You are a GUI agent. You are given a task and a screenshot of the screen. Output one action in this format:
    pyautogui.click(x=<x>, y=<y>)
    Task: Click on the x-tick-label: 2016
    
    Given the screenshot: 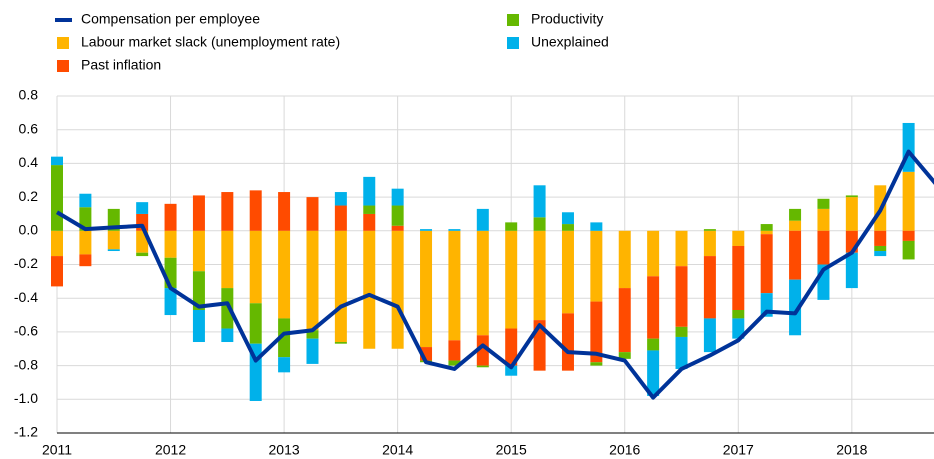 What is the action you would take?
    pyautogui.click(x=624, y=450)
    